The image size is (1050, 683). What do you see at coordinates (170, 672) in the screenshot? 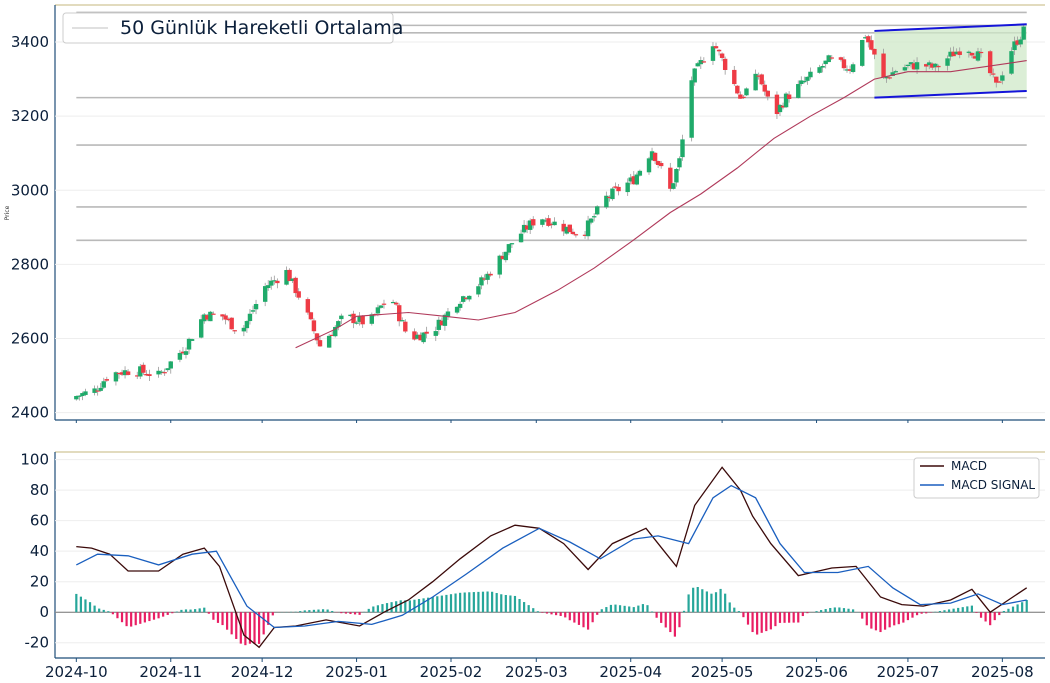
I see `x-tick-label: 2024-11` at bounding box center [170, 672].